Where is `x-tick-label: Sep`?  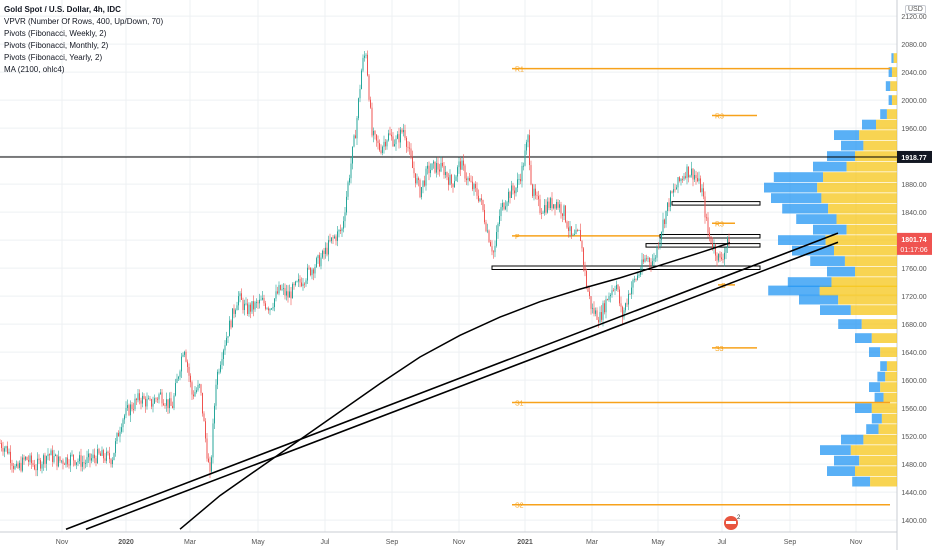
x-tick-label: Sep is located at coordinates (392, 542).